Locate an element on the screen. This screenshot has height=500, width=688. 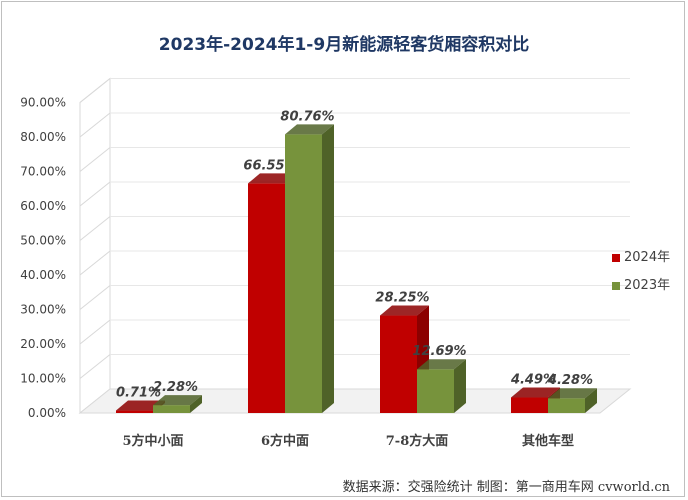
side-wall is located at coordinates (95, 246).